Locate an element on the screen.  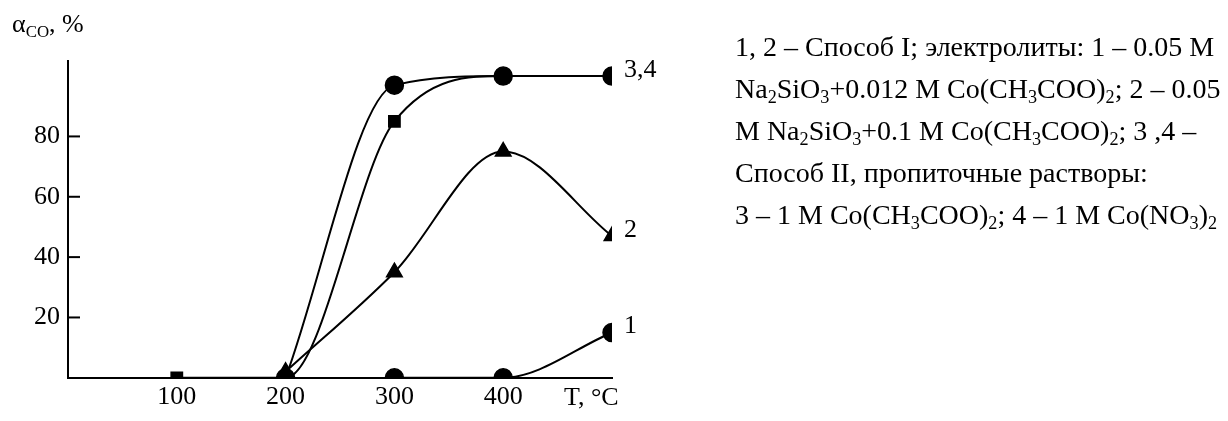
x-tick-label: 100 is located at coordinates (177, 396).